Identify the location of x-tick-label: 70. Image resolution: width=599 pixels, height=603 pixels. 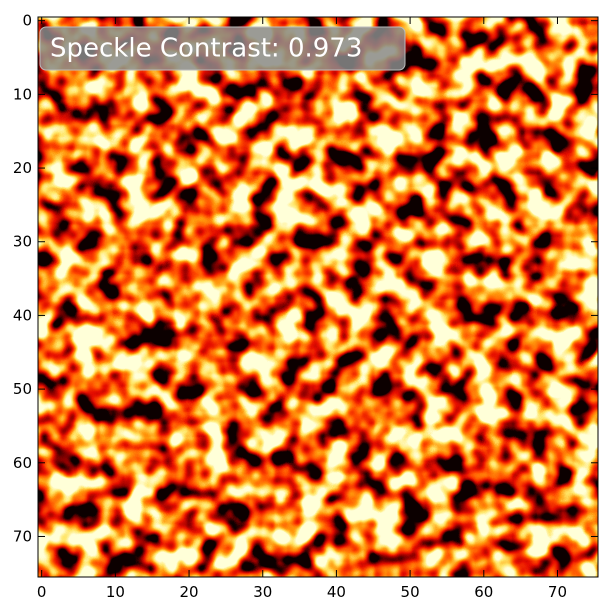
(557, 592).